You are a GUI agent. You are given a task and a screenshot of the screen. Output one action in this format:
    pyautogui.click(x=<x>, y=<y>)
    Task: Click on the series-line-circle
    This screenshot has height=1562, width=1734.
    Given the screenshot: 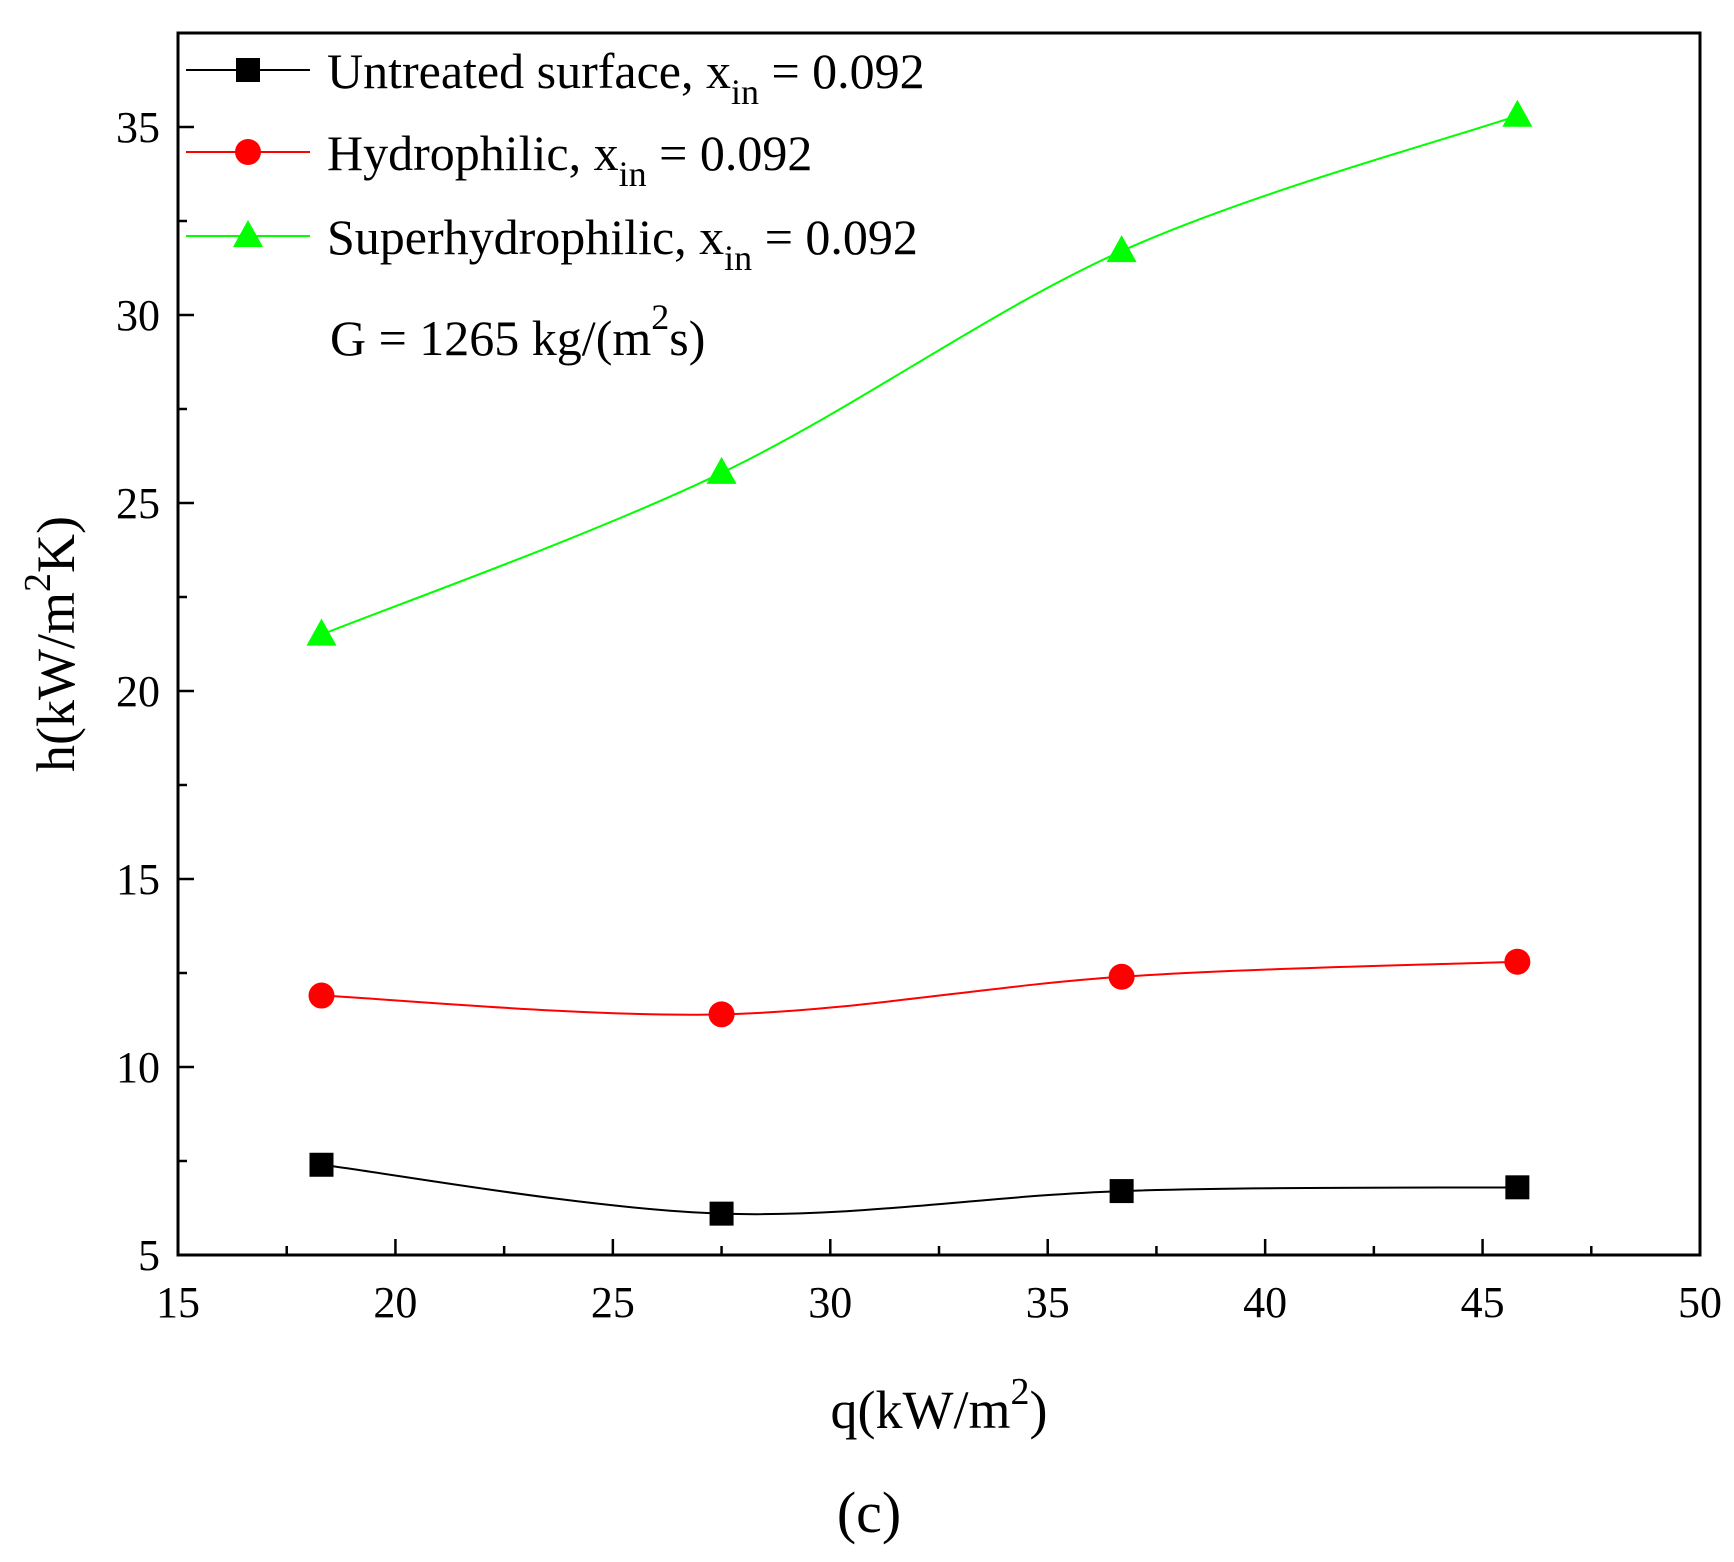 What is the action you would take?
    pyautogui.click(x=919, y=988)
    